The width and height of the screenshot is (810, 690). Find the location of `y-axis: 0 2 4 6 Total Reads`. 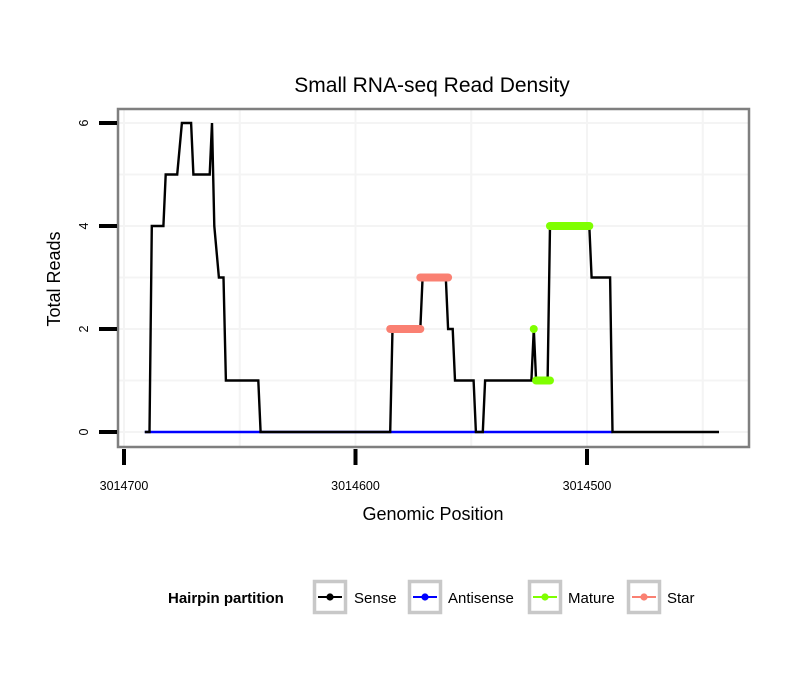

y-axis: 0 2 4 6 Total Reads is located at coordinates (80, 277).